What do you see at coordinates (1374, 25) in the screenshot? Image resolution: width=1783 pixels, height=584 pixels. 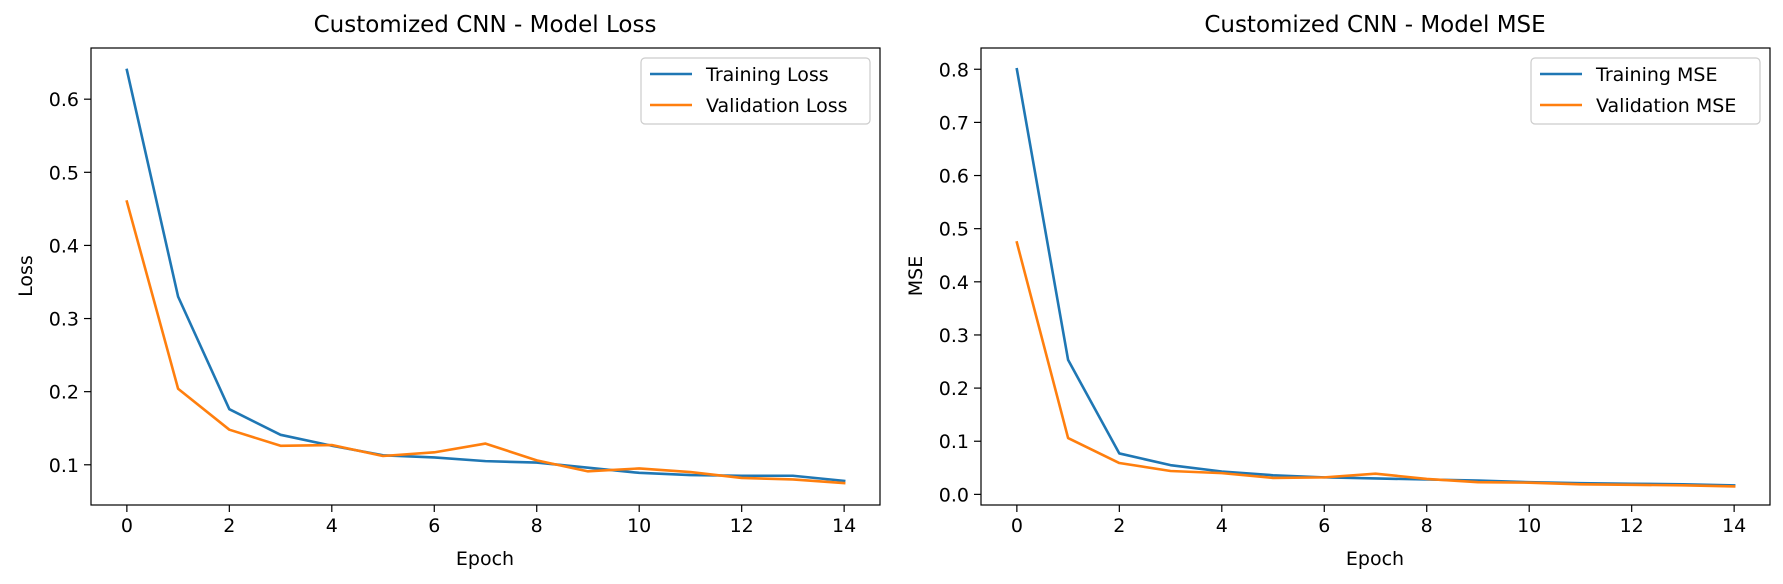 I see `mse-chart-title: Customized CNN - Model MSE` at bounding box center [1374, 25].